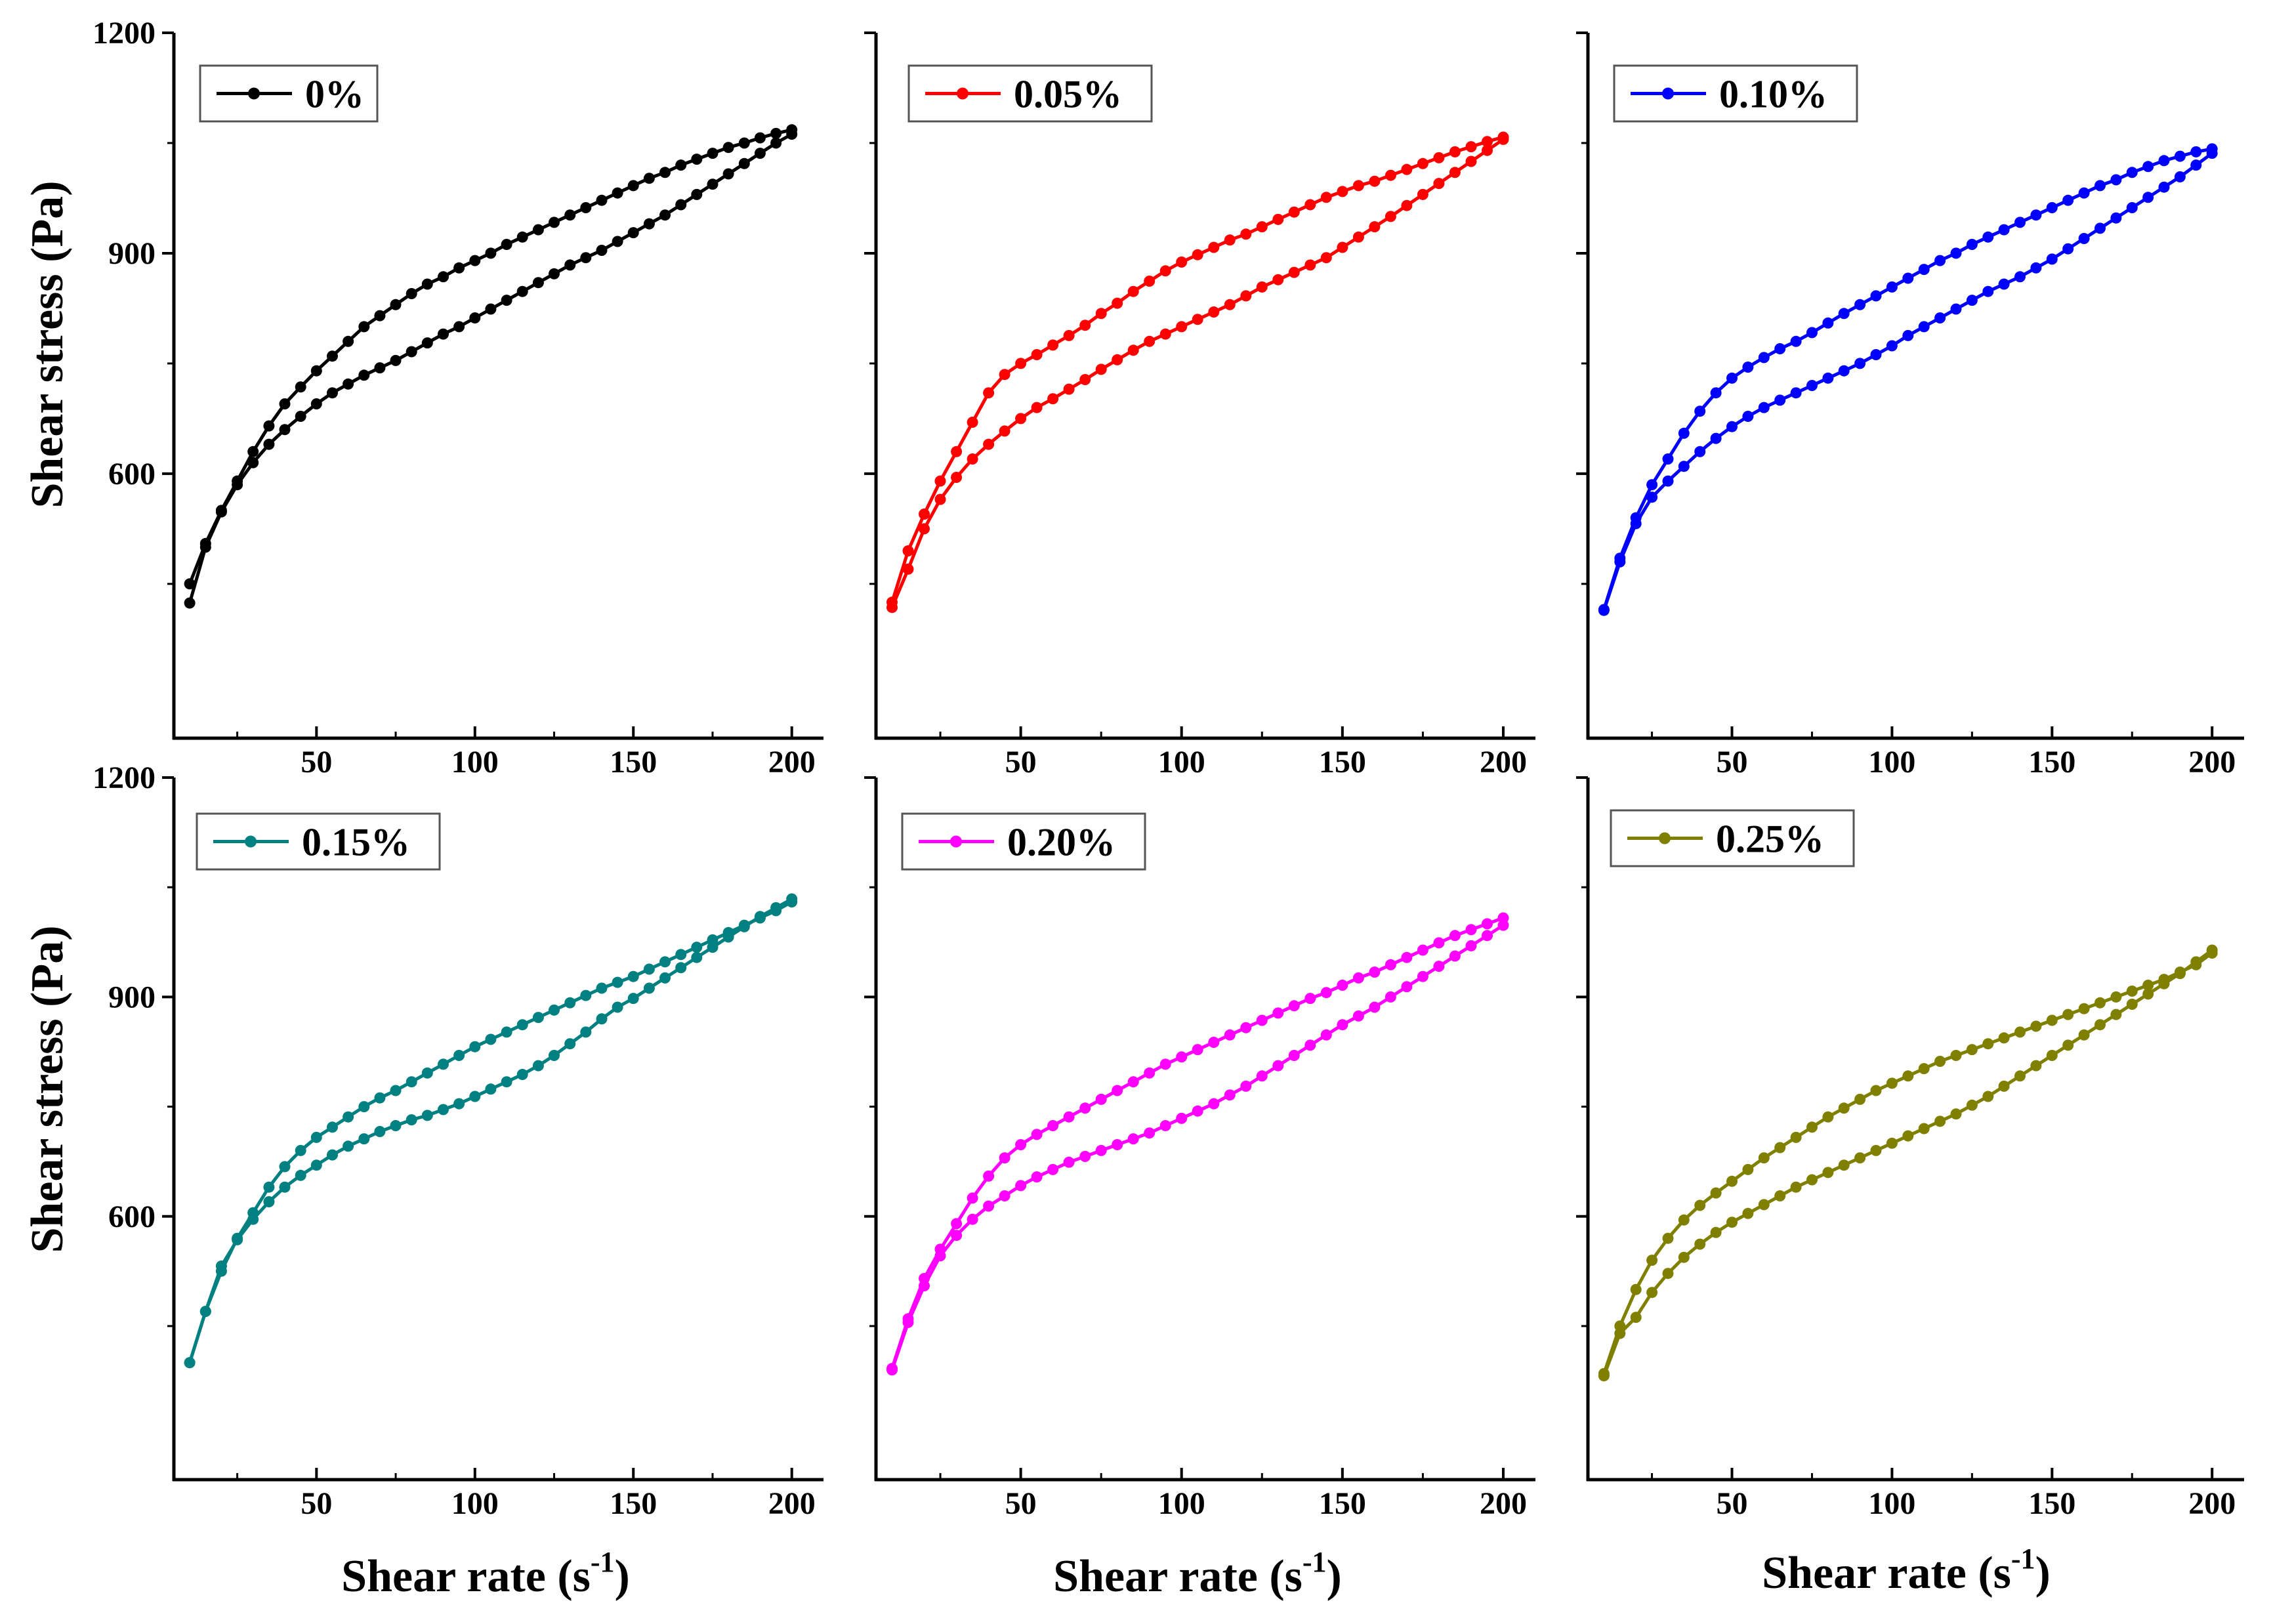 Image resolution: width=2271 pixels, height=1624 pixels. Describe the element at coordinates (490, 357) in the screenshot. I see `series-line-up` at that location.